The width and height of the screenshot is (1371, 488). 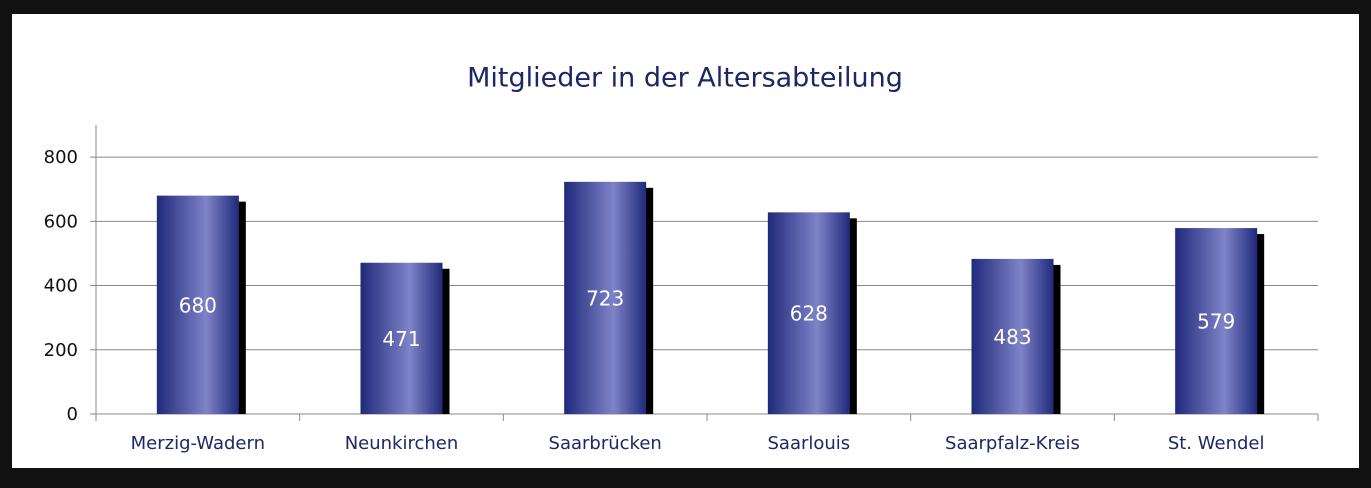 I want to click on y-tick-label: 400, so click(x=61, y=286).